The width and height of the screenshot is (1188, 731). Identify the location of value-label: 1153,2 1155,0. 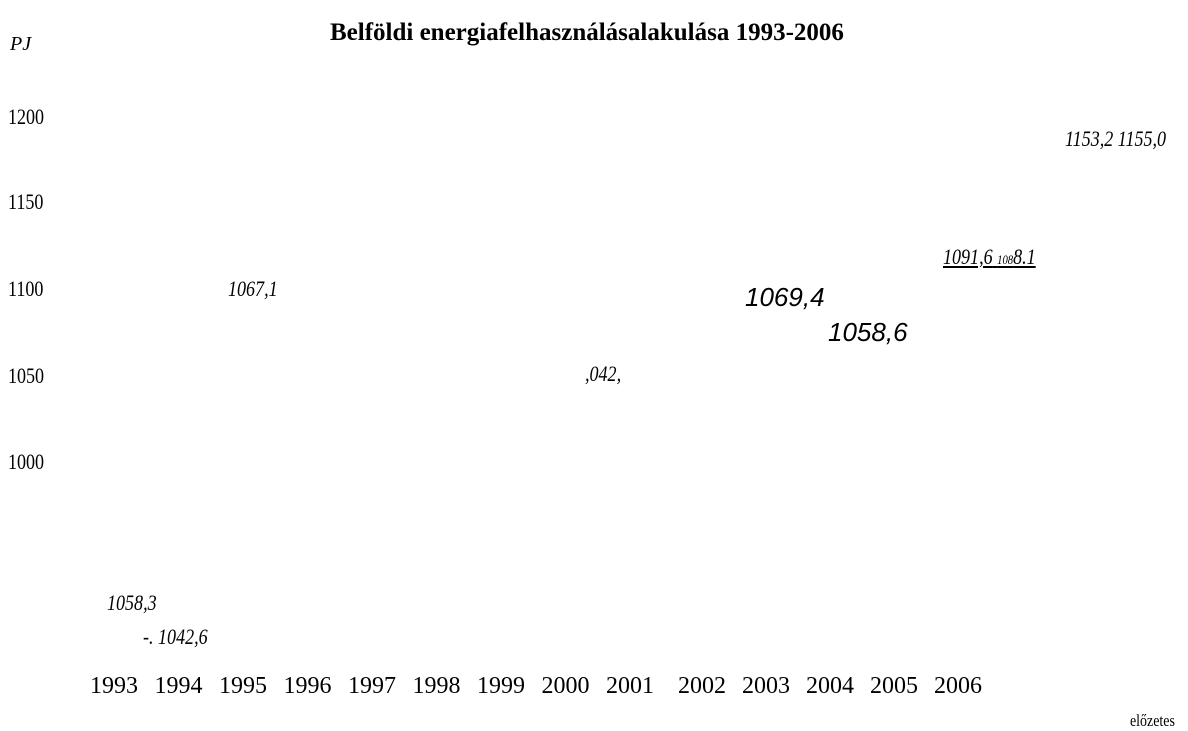
(1116, 138).